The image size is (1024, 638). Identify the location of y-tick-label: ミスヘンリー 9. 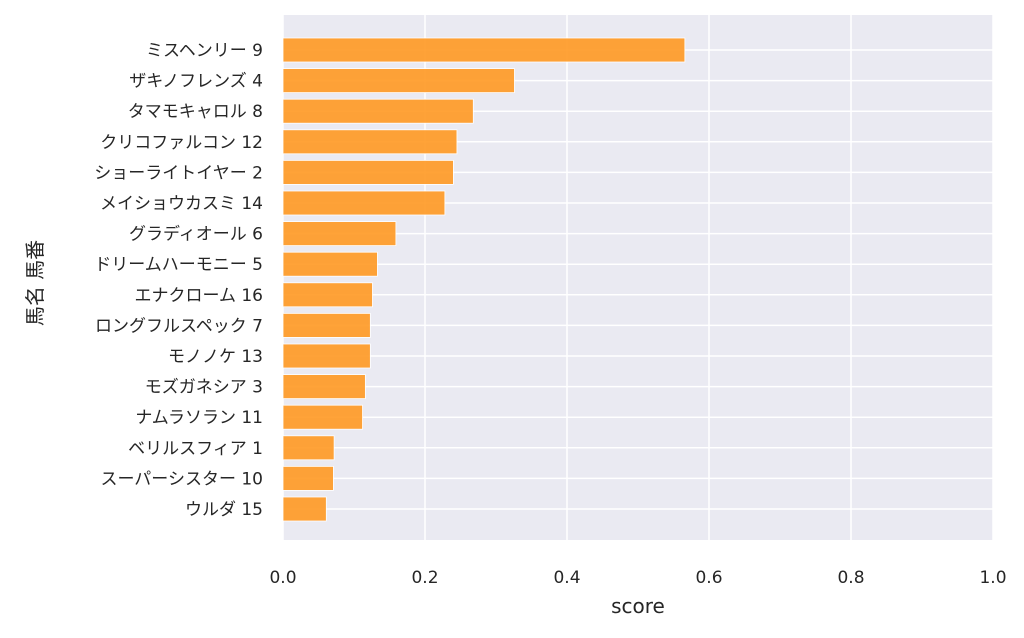
(204, 51).